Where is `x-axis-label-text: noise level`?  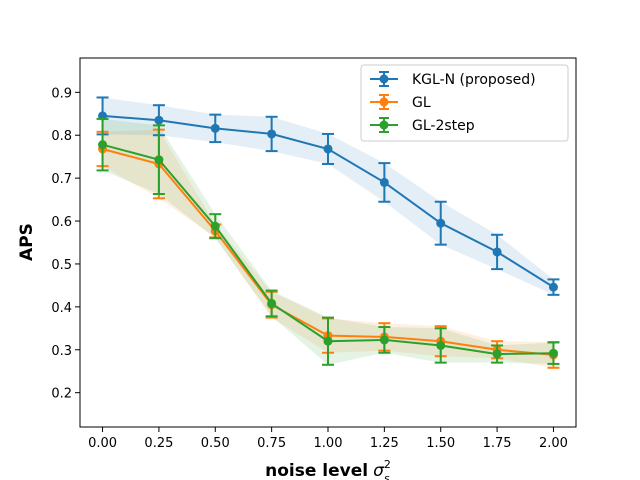 x-axis-label-text: noise level is located at coordinates (316, 470).